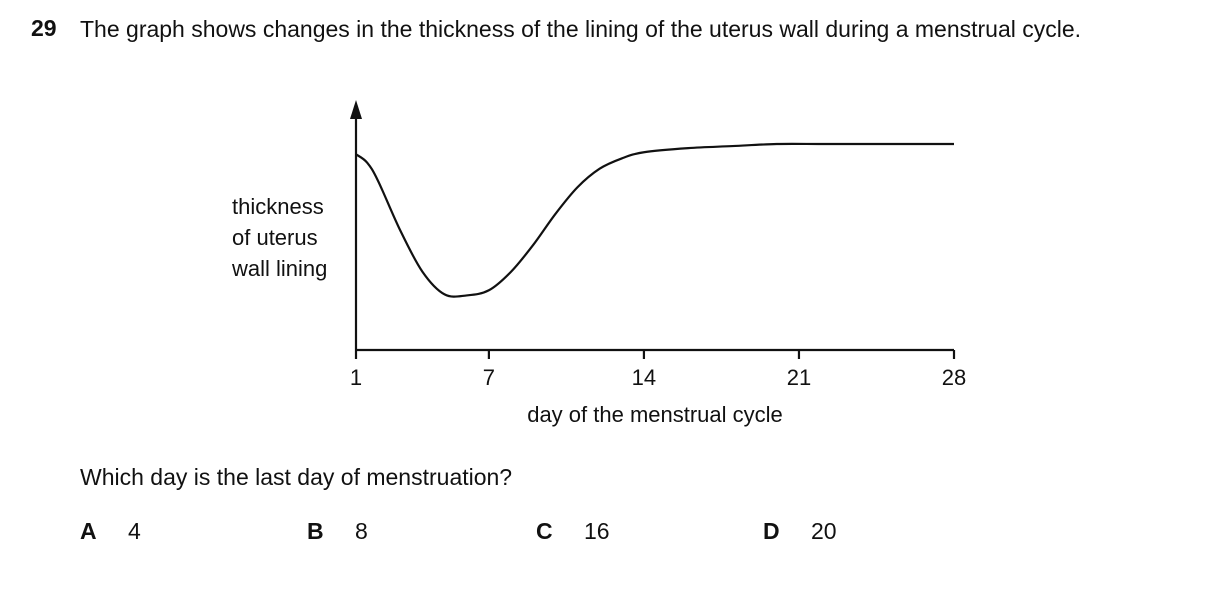 Image resolution: width=1209 pixels, height=595 pixels. What do you see at coordinates (799, 377) in the screenshot?
I see `x-tick-label: 21` at bounding box center [799, 377].